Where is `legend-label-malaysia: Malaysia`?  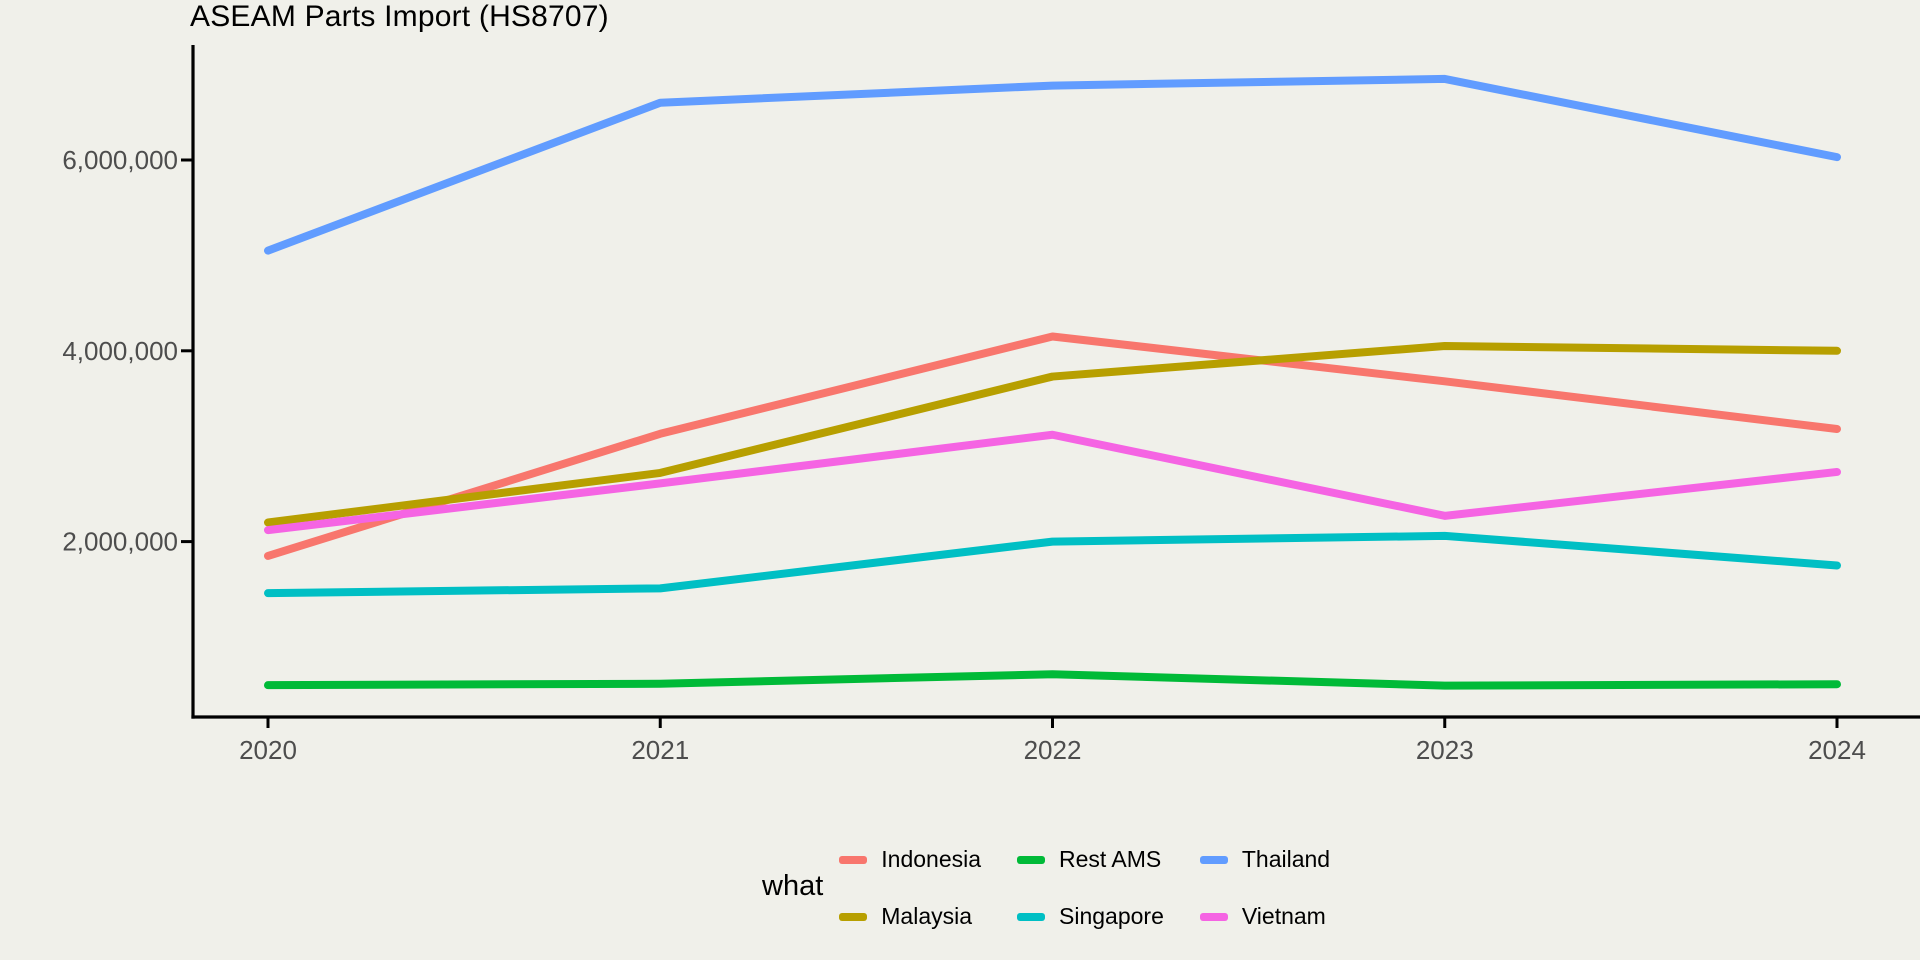
legend-label-malaysia: Malaysia is located at coordinates (927, 916).